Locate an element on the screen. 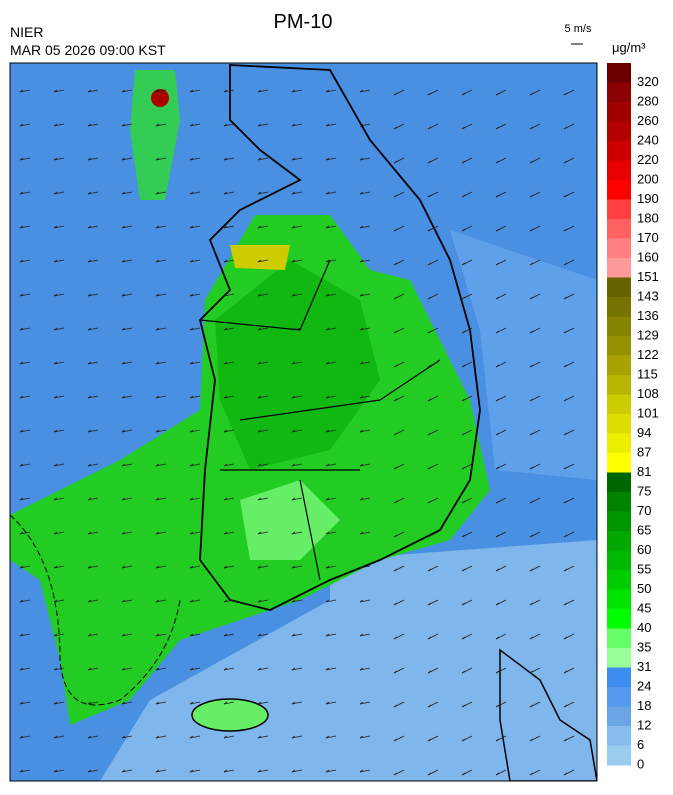 The image size is (673, 795). colorbar-label: 12 is located at coordinates (644, 724).